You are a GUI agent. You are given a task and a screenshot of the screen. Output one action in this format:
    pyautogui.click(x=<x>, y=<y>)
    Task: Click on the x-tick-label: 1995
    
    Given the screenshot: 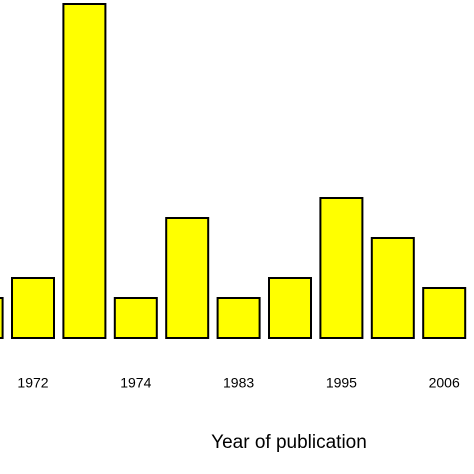 What is the action you would take?
    pyautogui.click(x=341, y=383)
    